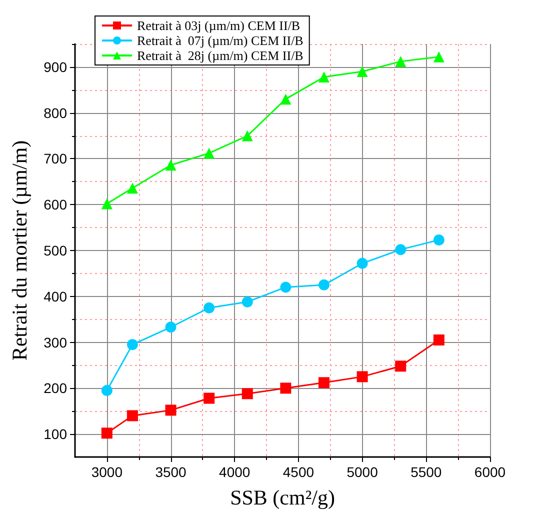 The image size is (537, 513). I want to click on y-axis-title: Retrait du mortier (µm/m), so click(20, 250).